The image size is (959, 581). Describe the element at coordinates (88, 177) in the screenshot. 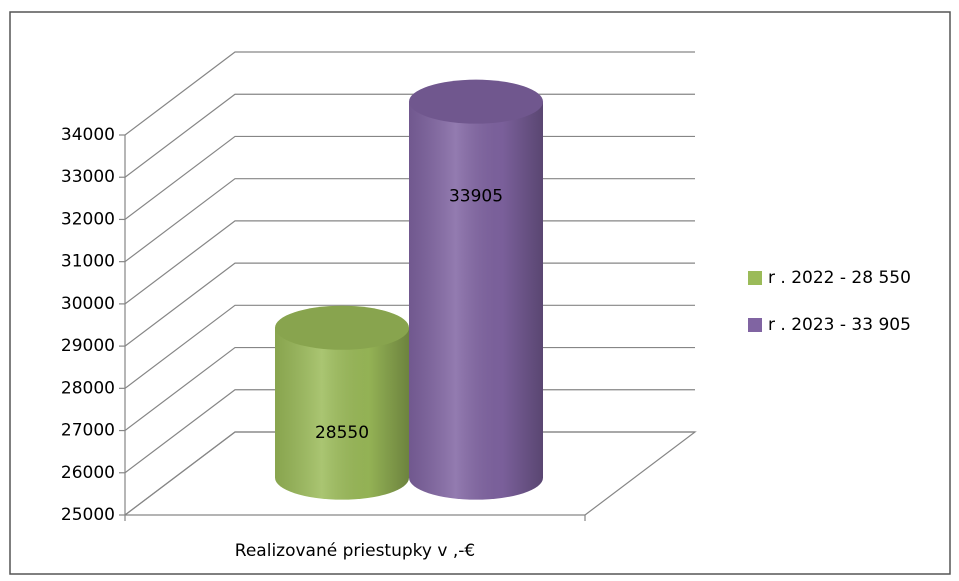

I see `y-tick-label: 33000` at that location.